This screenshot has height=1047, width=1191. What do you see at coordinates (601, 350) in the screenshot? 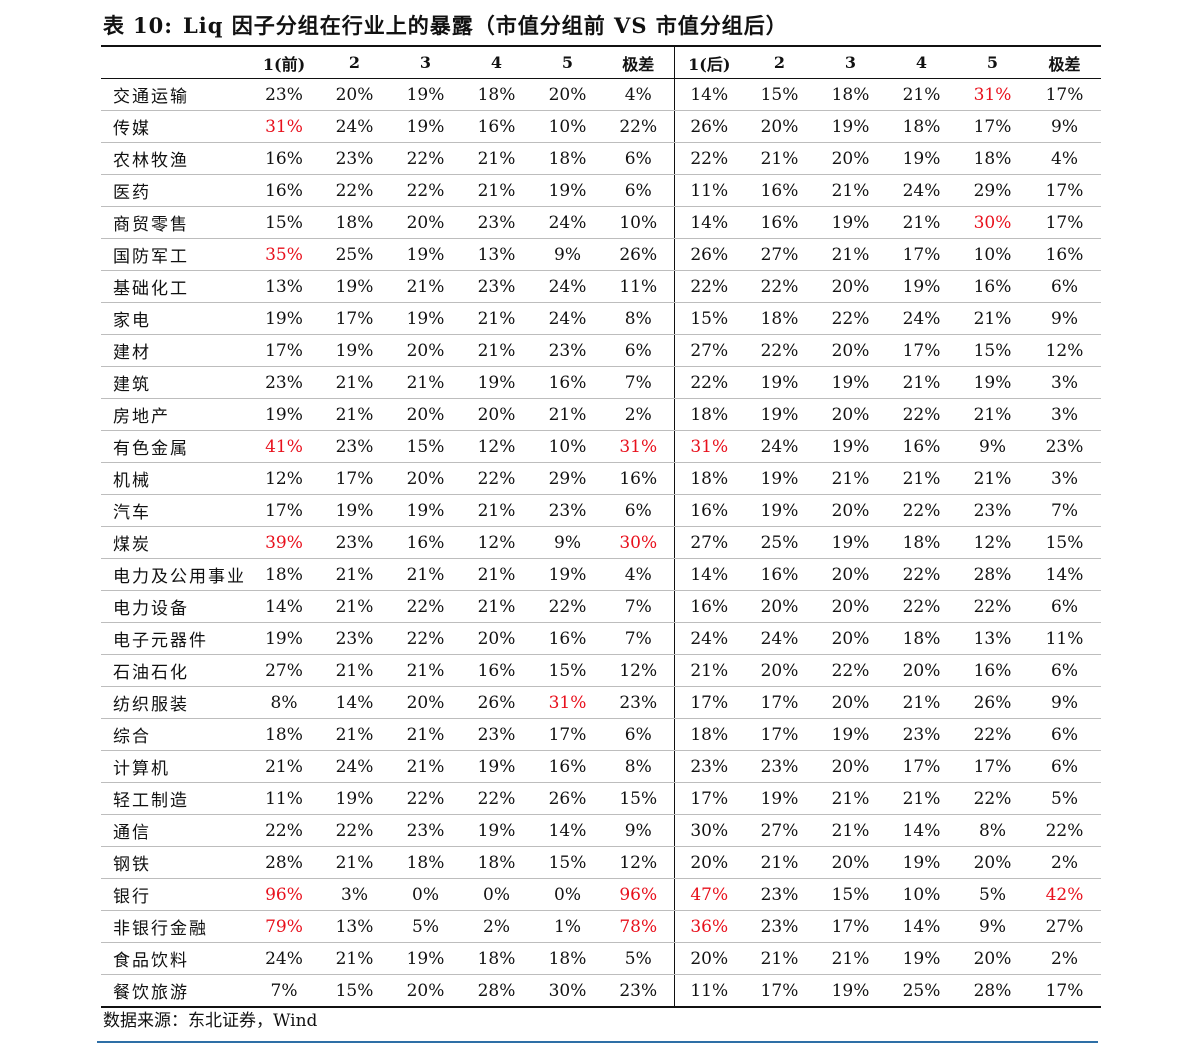
I see `table-row: 建材 17% 19% 20% 21% 23% 6% 27% 22% 20% 17% 15% 12%` at bounding box center [601, 350].